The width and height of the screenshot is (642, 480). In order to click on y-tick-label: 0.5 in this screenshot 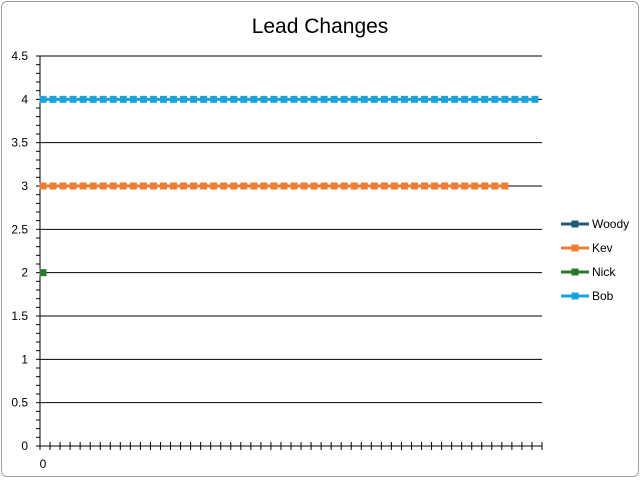, I will do `click(19, 403)`.